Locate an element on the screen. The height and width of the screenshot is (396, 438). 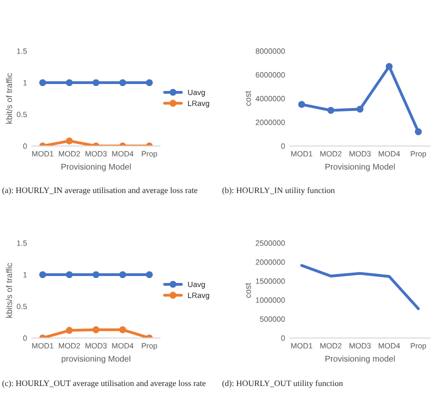
text: (d): HOURLY_OUT utility function is located at coordinates (282, 384).